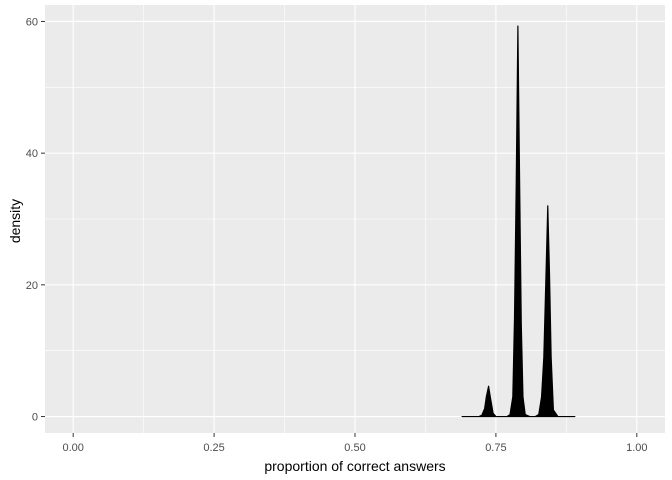  I want to click on density-series, so click(518, 221).